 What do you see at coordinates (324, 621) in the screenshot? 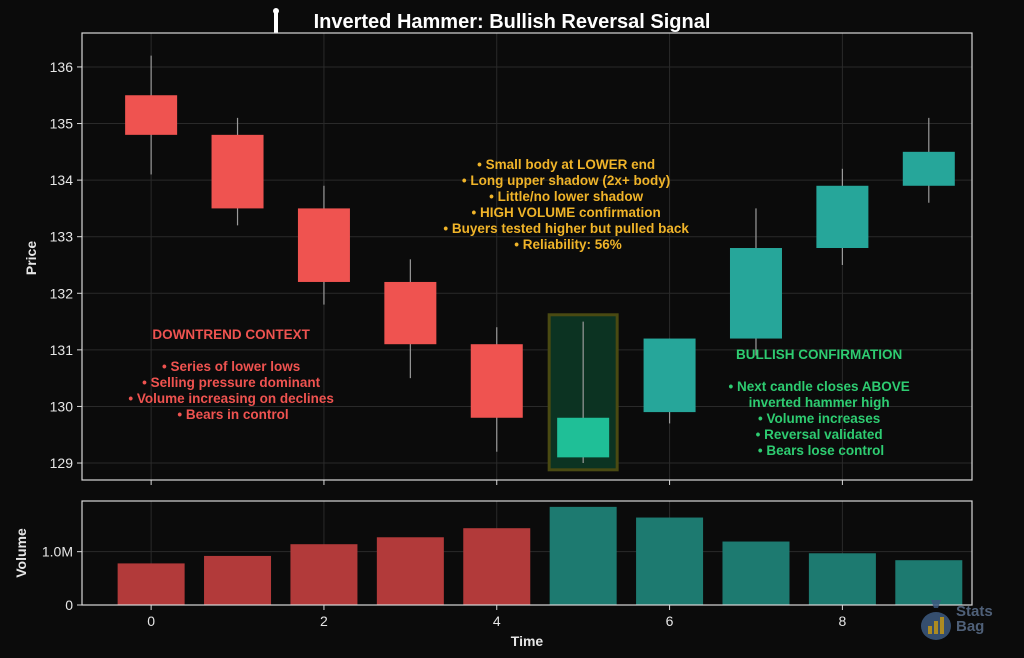
I see `time-tick-label: 2` at bounding box center [324, 621].